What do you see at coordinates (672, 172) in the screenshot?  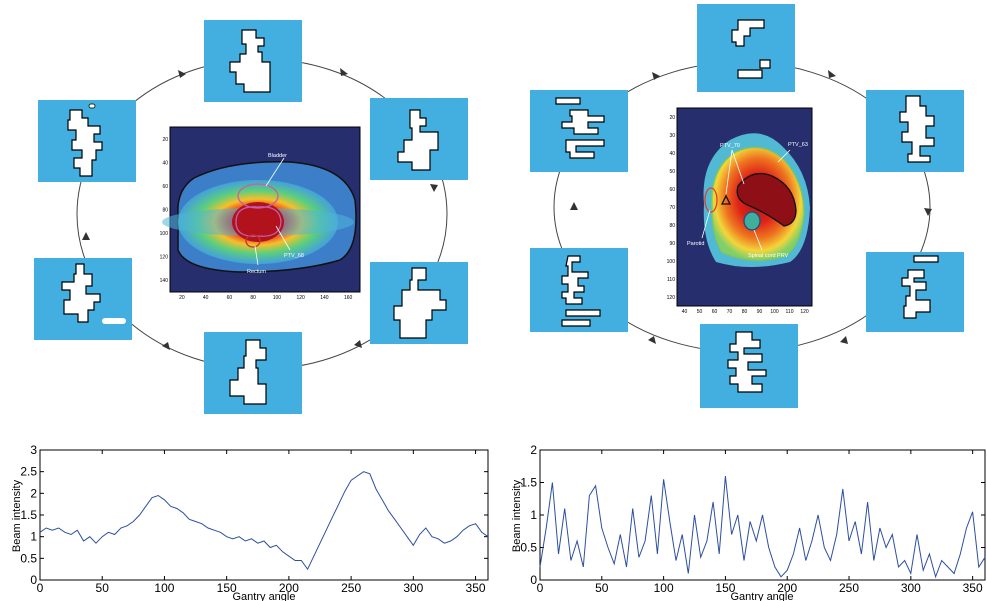 I see `heatmap-y-tick: 50` at bounding box center [672, 172].